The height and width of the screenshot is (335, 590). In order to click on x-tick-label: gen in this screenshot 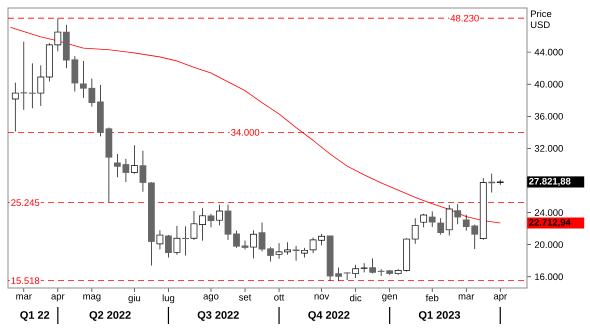, I will do `click(389, 298)`.